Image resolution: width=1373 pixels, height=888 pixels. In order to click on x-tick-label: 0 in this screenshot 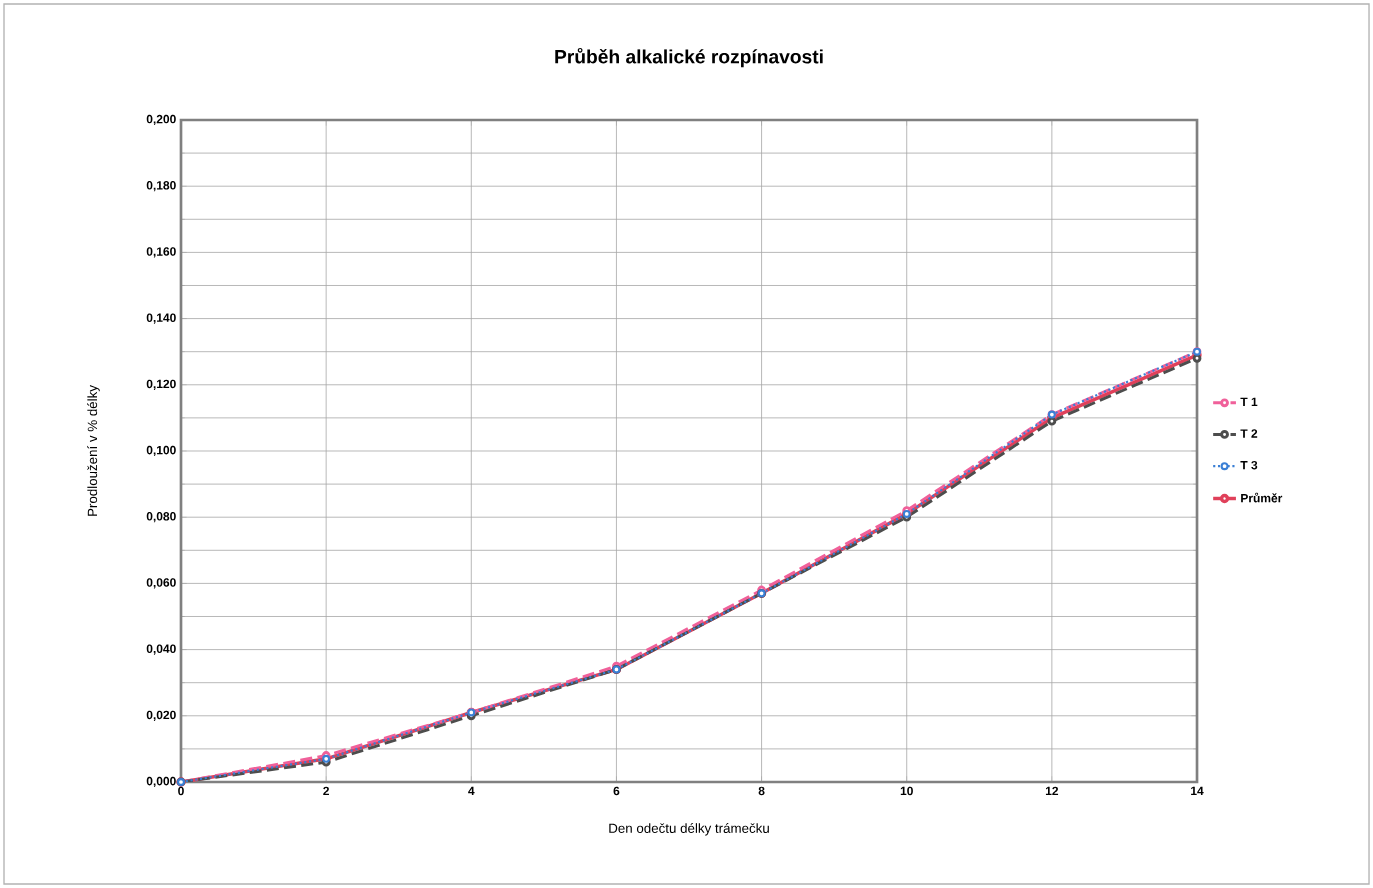, I will do `click(181, 791)`.